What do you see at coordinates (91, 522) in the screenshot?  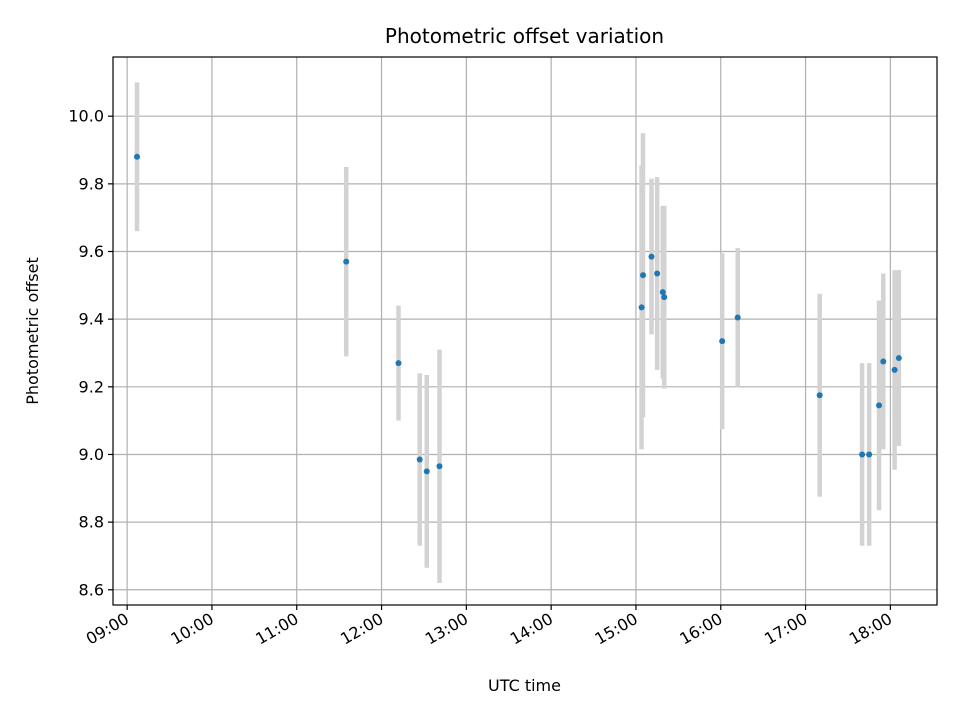 I see `y-tick-label: 8.8` at bounding box center [91, 522].